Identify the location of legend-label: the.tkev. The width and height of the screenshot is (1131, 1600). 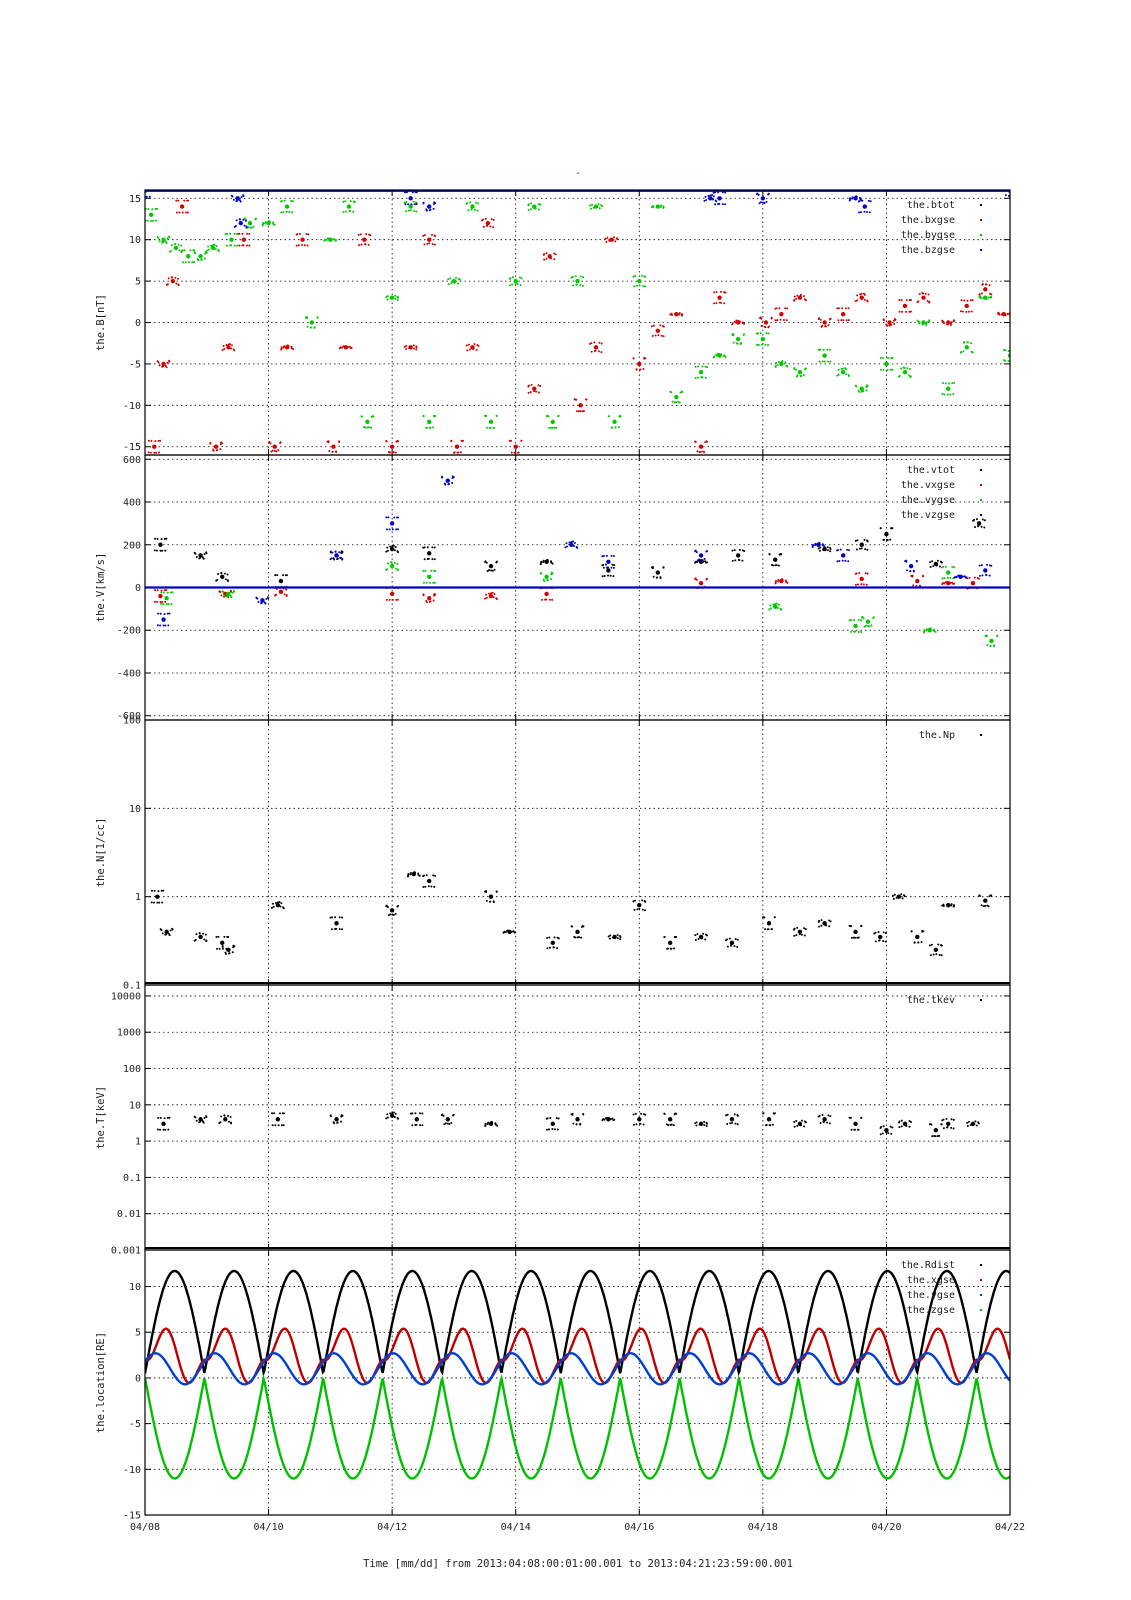
(931, 1000).